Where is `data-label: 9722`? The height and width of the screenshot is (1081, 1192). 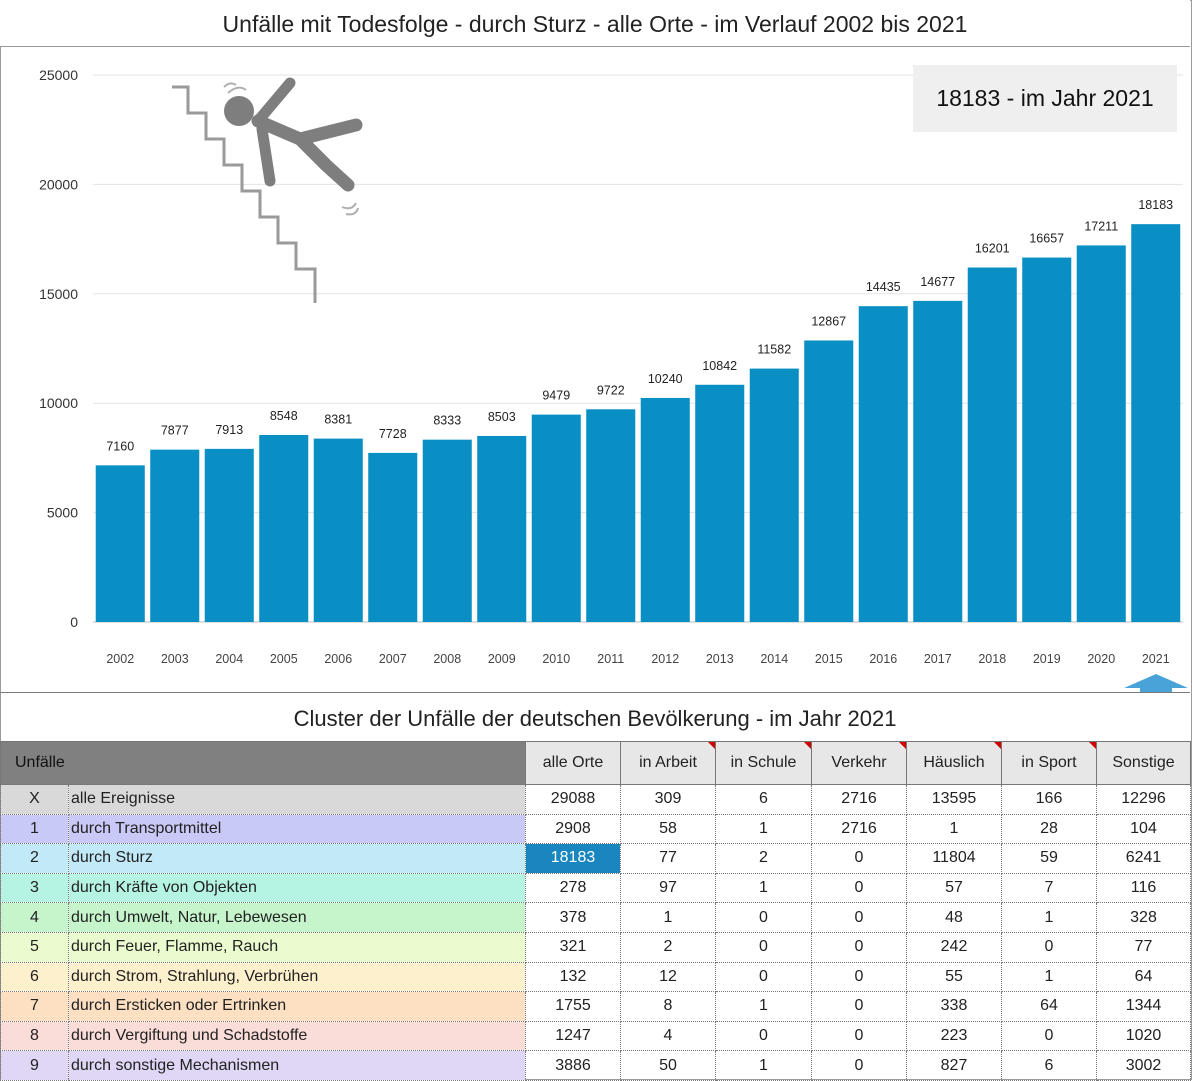
data-label: 9722 is located at coordinates (611, 390).